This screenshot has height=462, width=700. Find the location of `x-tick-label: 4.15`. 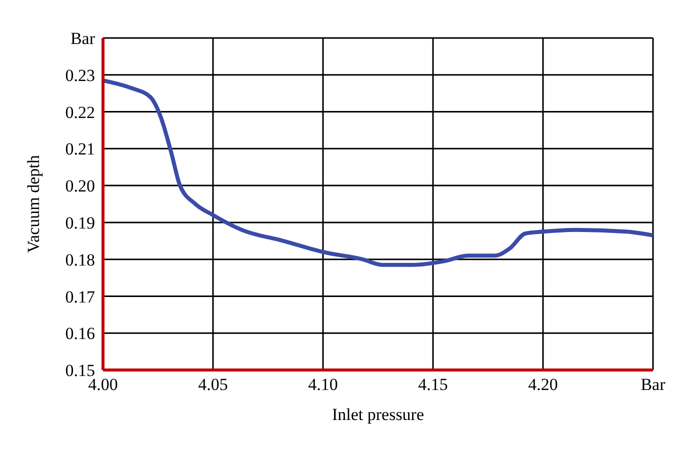

x-tick-label: 4.15 is located at coordinates (433, 384).